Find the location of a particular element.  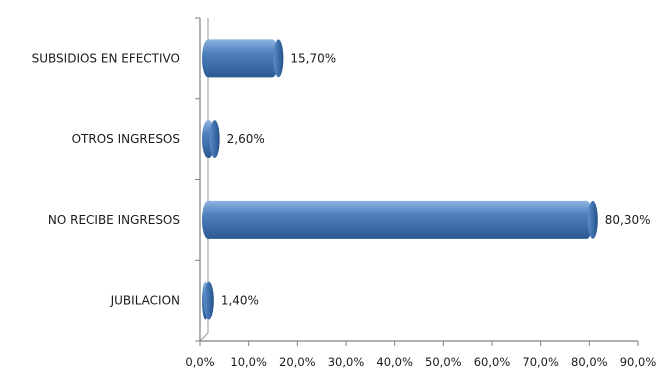

category-label: NO RECIBE INGRESOS is located at coordinates (114, 220).